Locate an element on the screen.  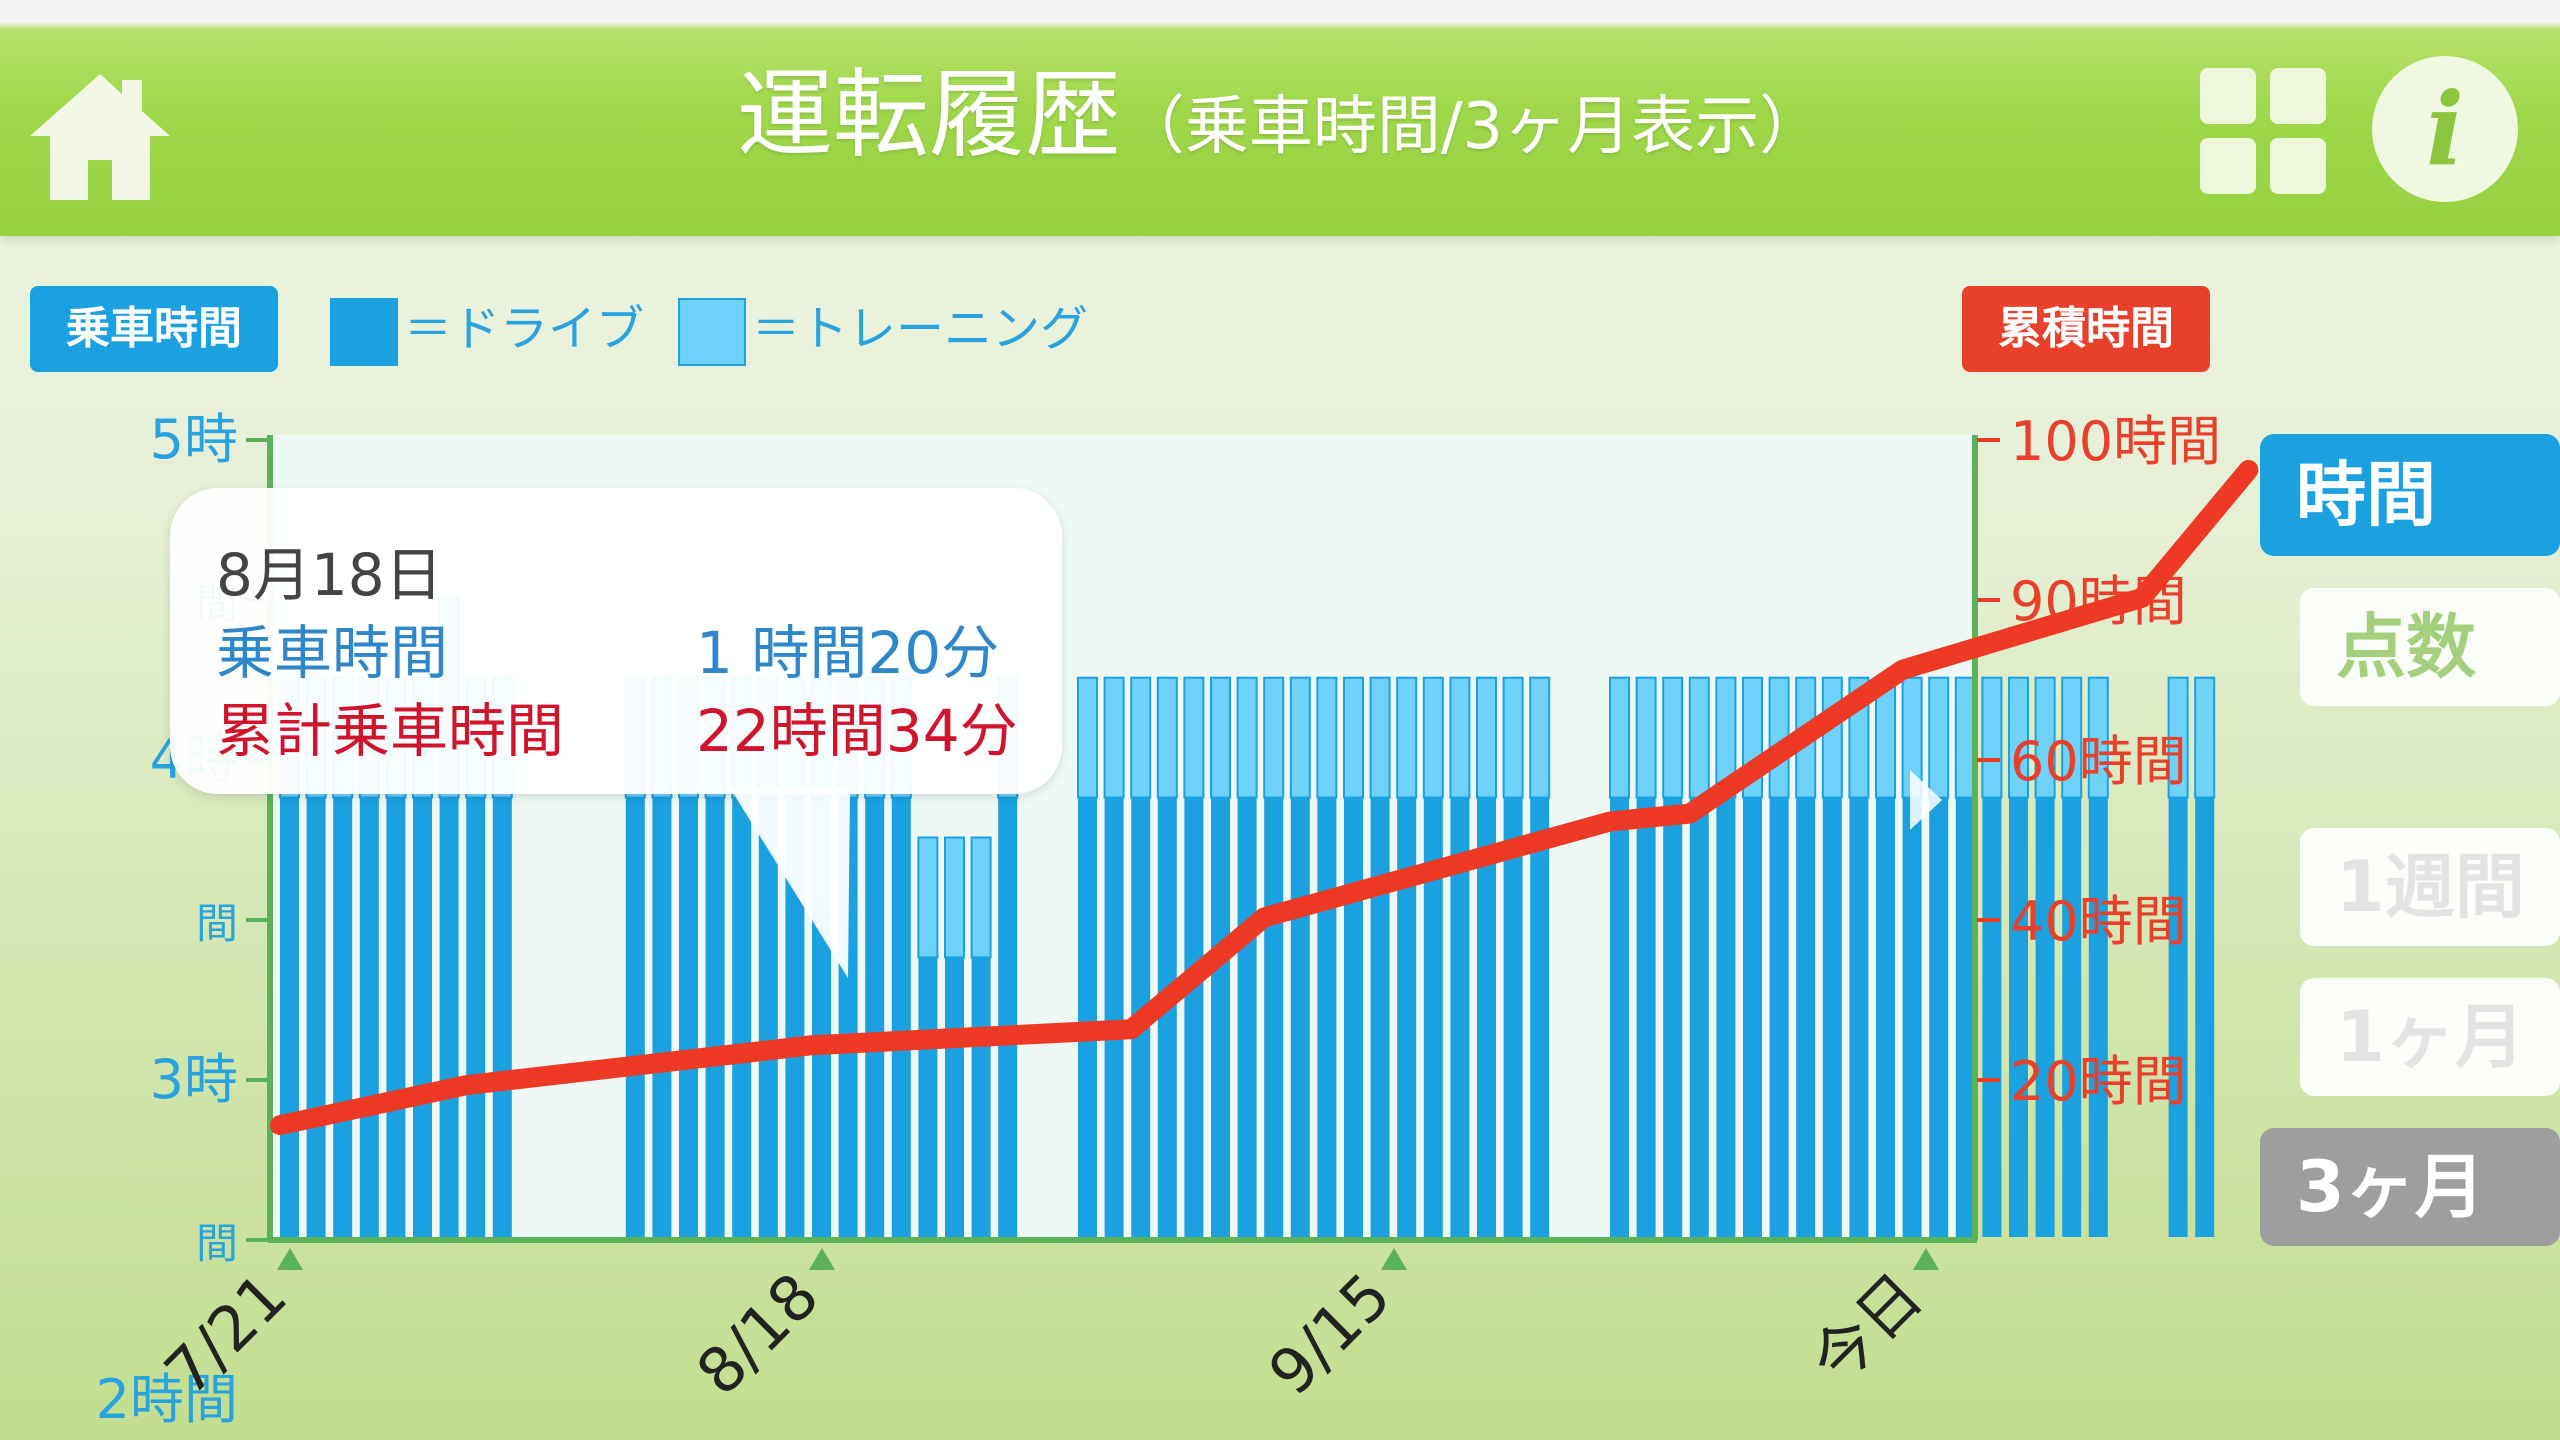
grid-button is located at coordinates (2263, 131).